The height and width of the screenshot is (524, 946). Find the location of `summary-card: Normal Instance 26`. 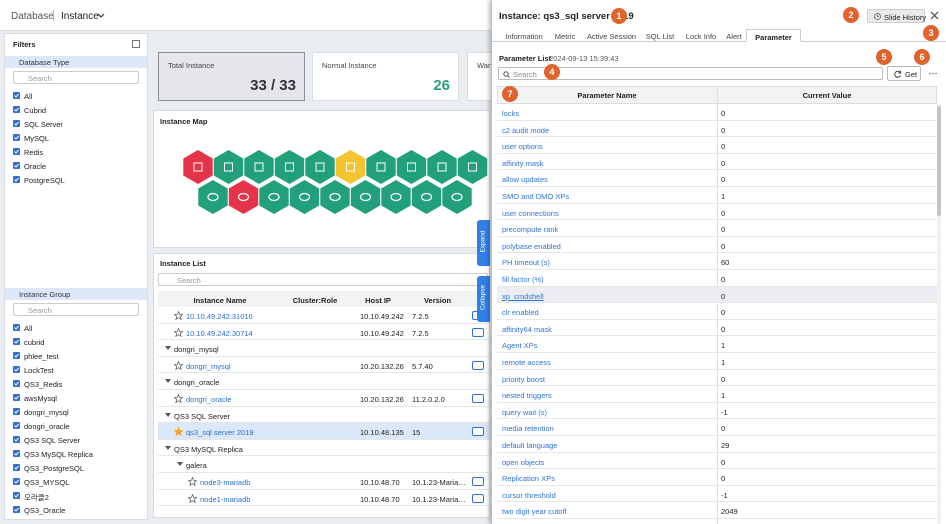

summary-card: Normal Instance 26 is located at coordinates (385, 76).